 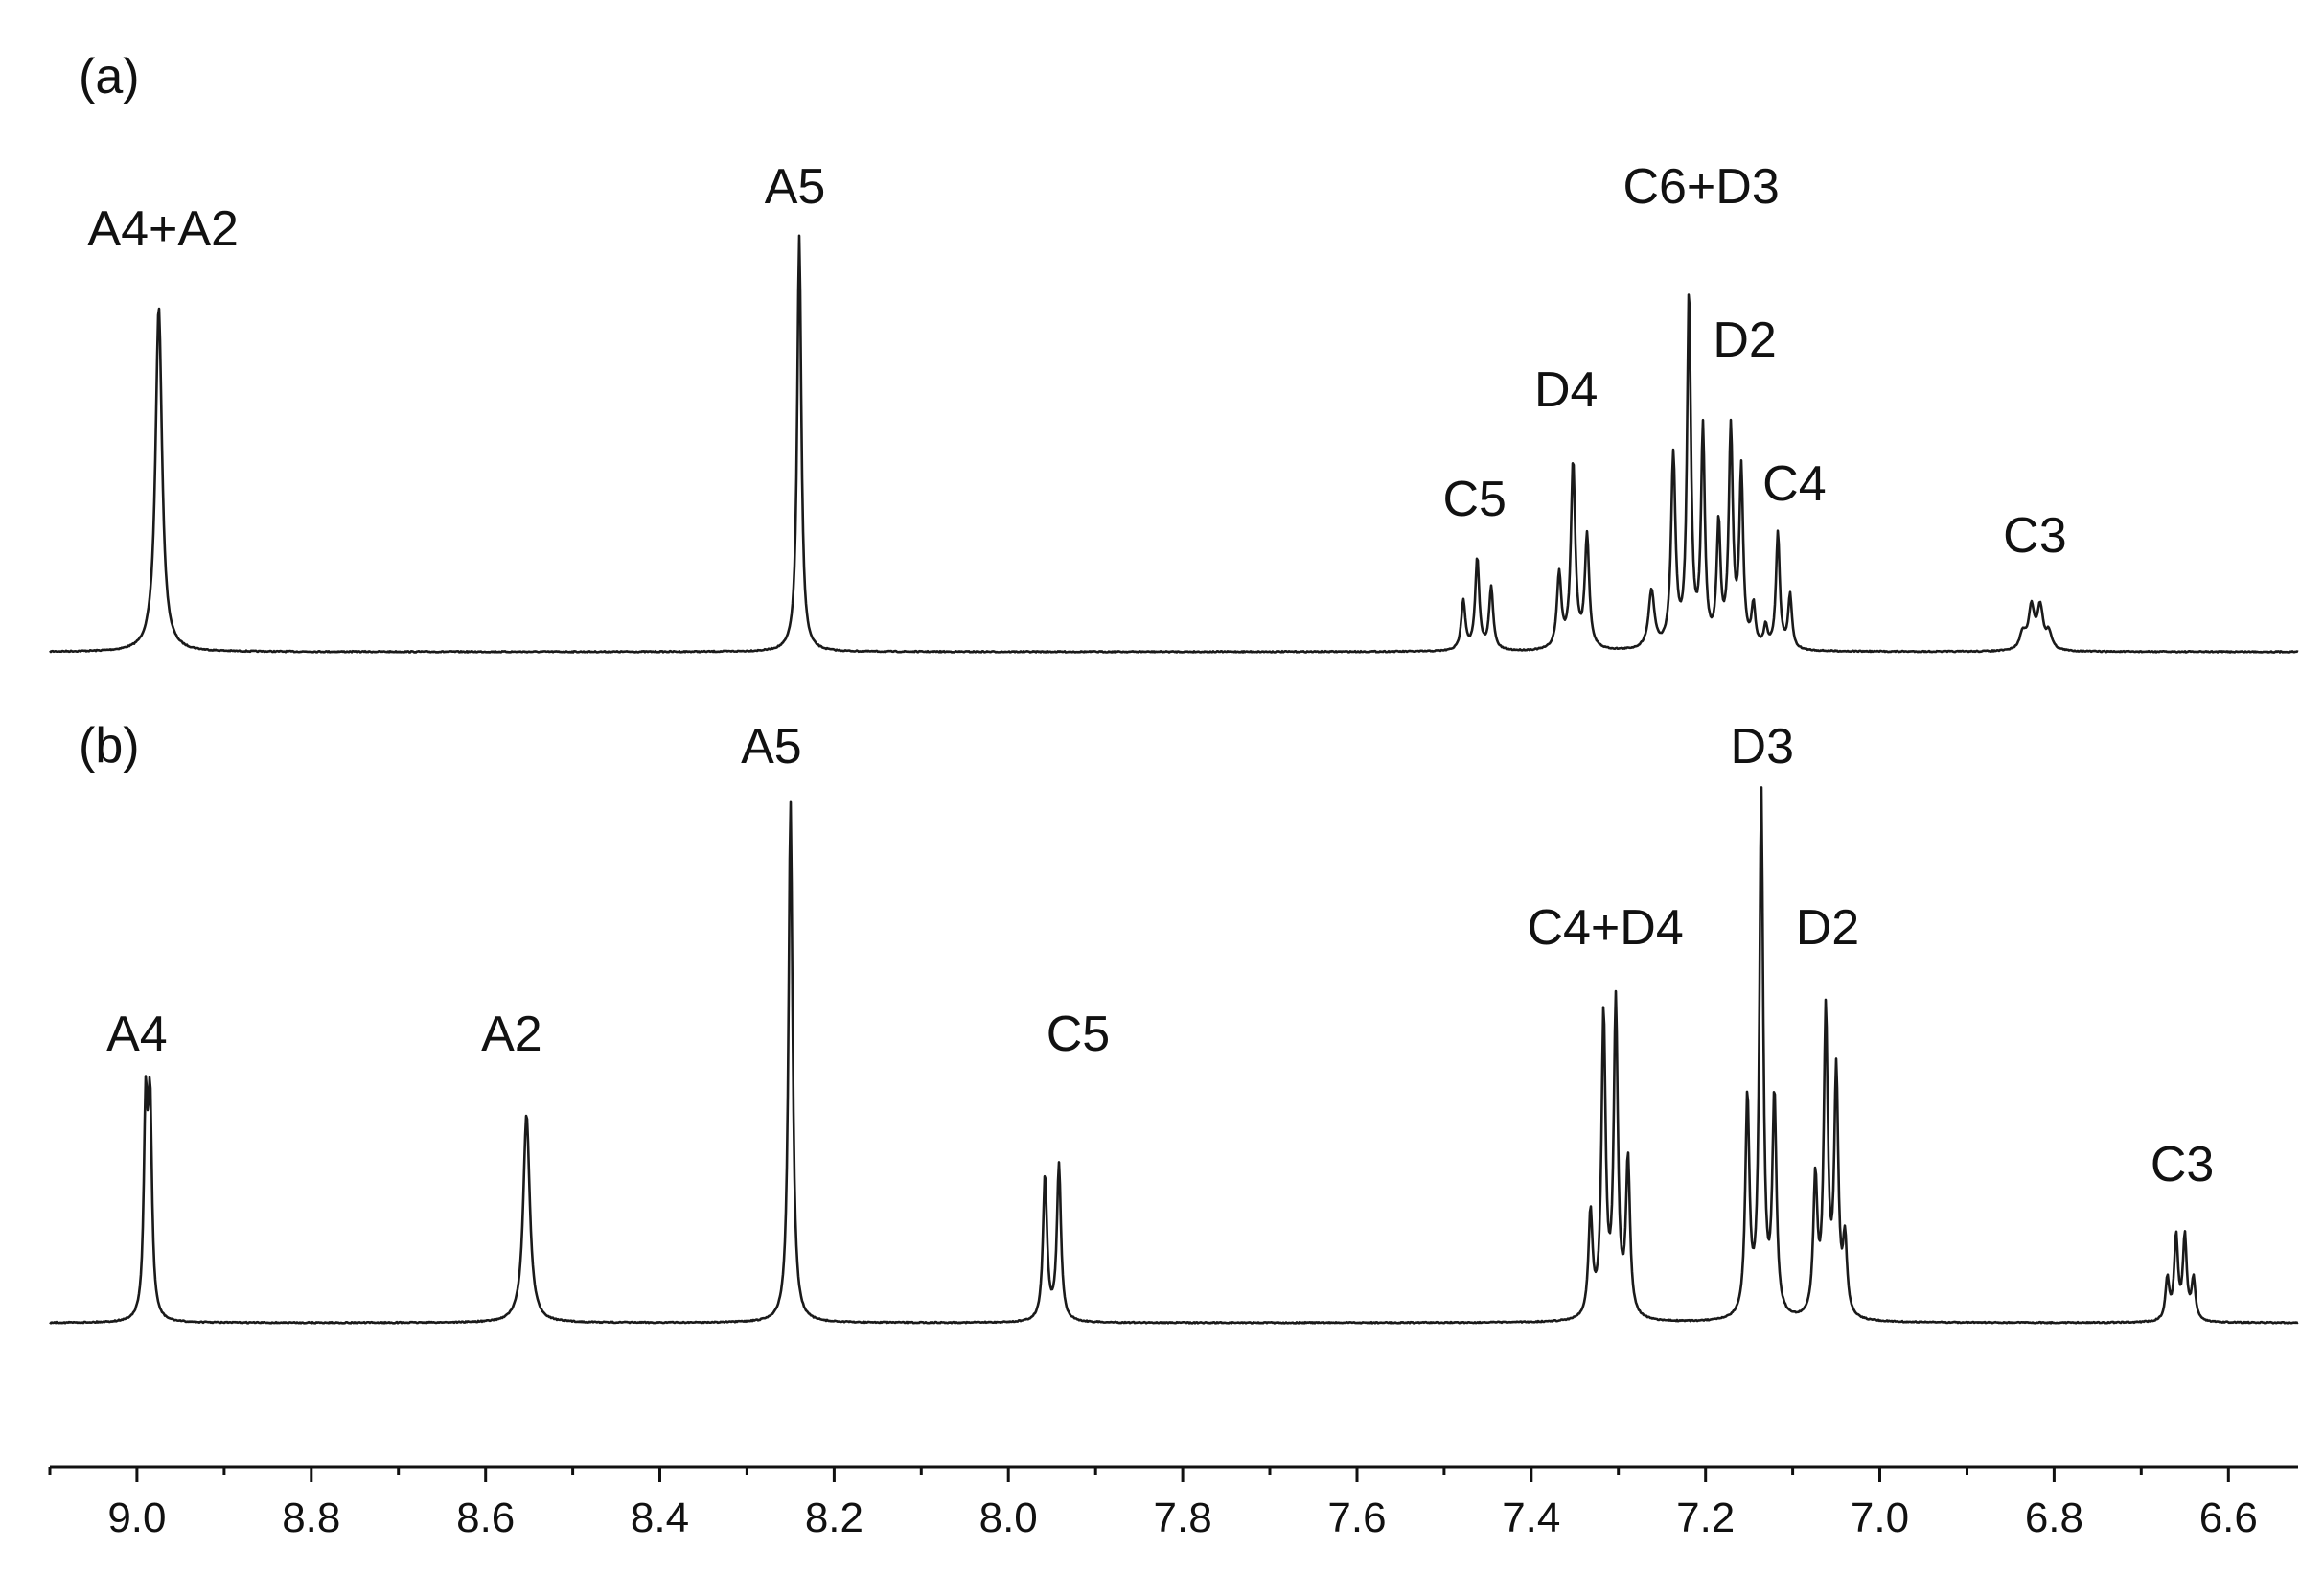 I want to click on peak-label-a-a4-a2: A4+A2, so click(x=163, y=229).